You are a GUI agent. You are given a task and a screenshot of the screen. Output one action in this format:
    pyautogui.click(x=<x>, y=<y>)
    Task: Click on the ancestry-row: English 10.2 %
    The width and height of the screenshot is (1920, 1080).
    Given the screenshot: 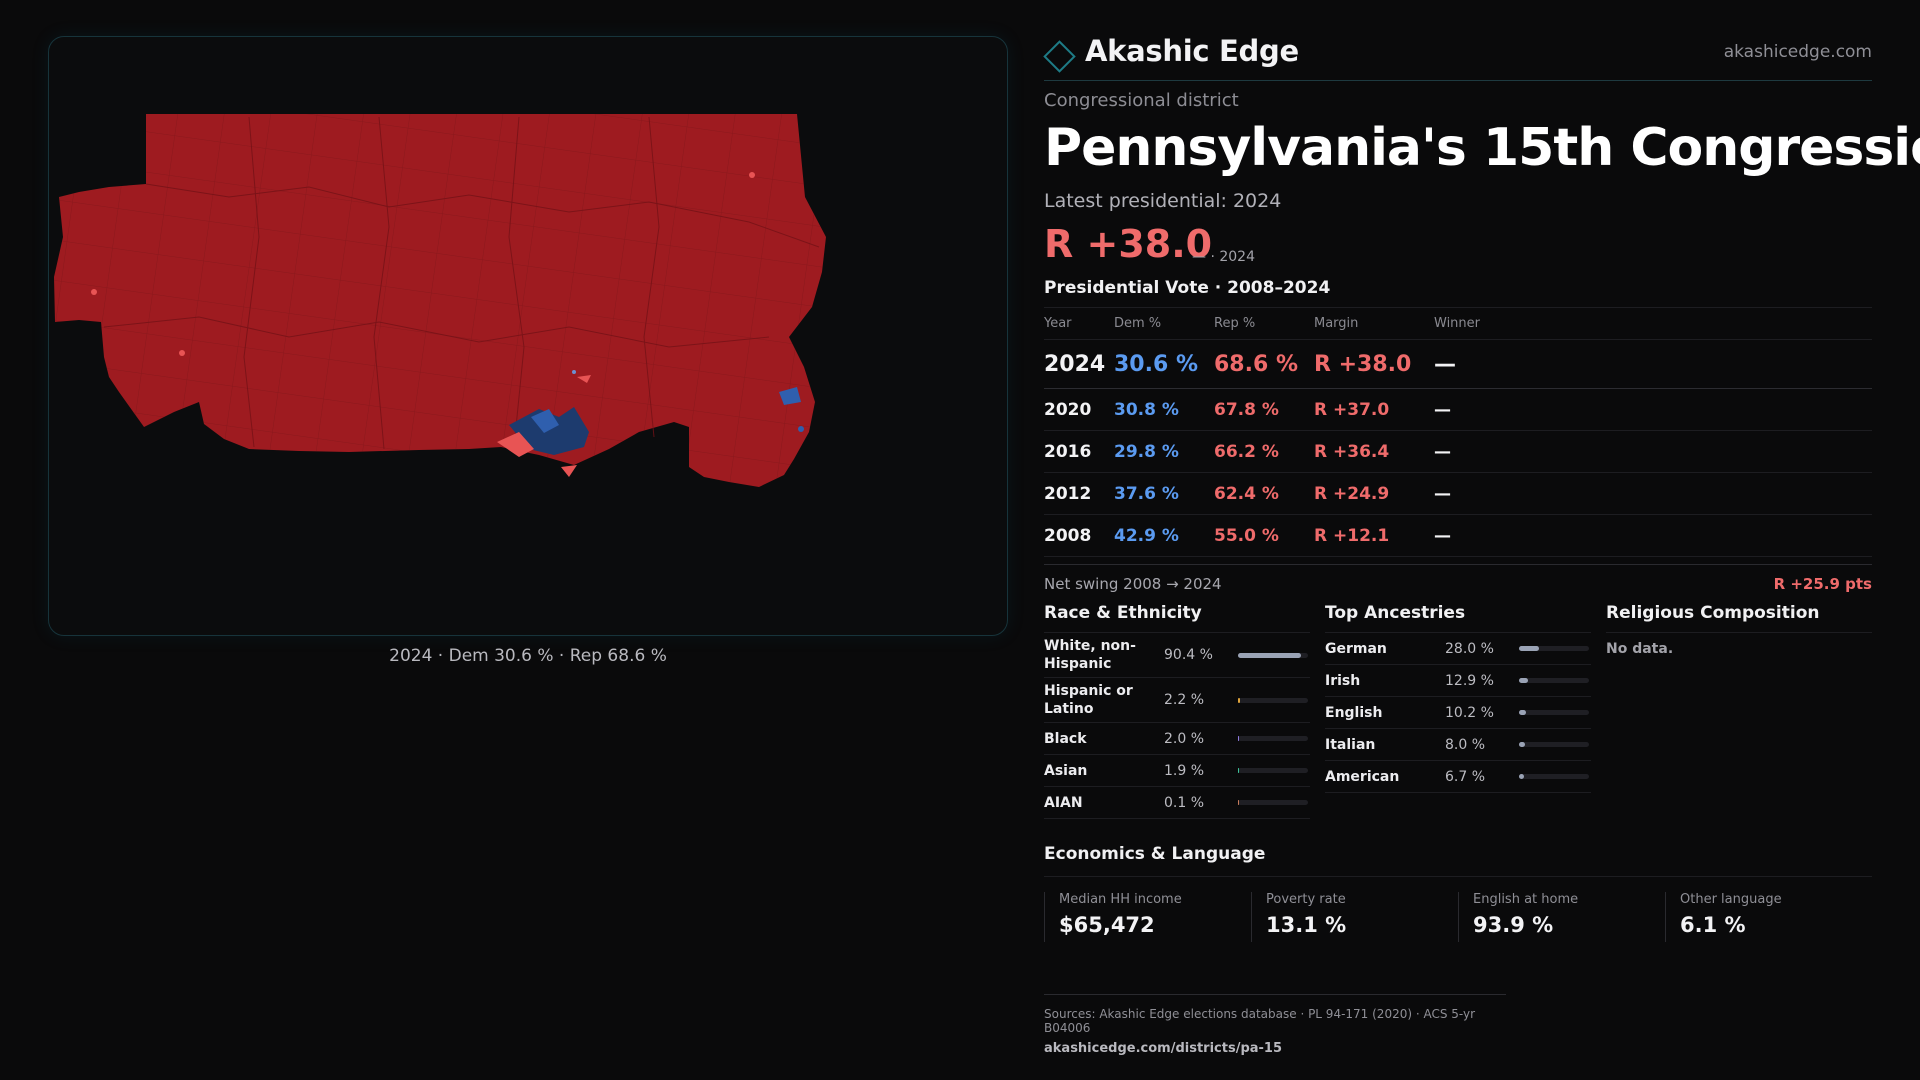 What is the action you would take?
    pyautogui.click(x=1458, y=713)
    